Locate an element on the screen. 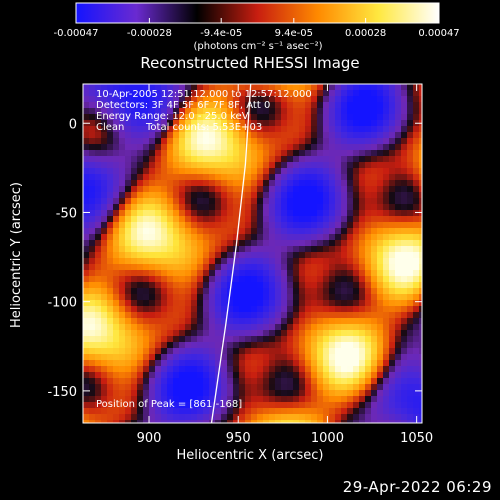 The width and height of the screenshot is (500, 500). y-tick-label: 0 is located at coordinates (73, 124).